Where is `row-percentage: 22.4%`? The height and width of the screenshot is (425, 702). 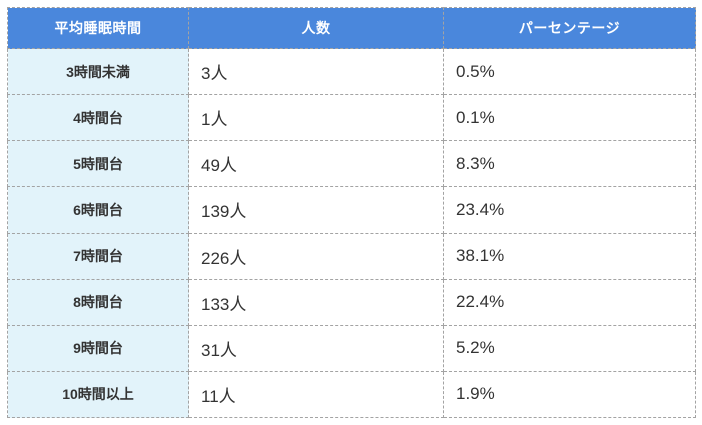 row-percentage: 22.4% is located at coordinates (569, 302).